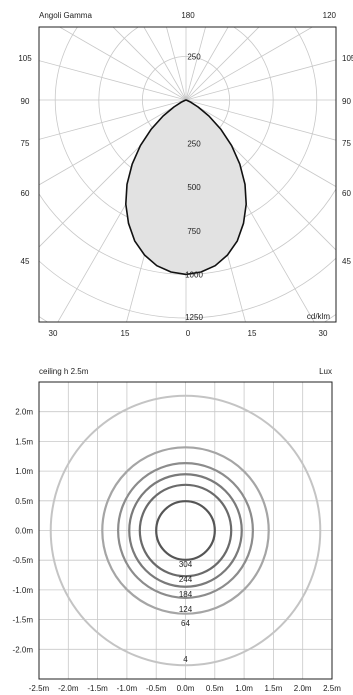 The image size is (353, 695). I want to click on intensity-curve-path, so click(186, 187).